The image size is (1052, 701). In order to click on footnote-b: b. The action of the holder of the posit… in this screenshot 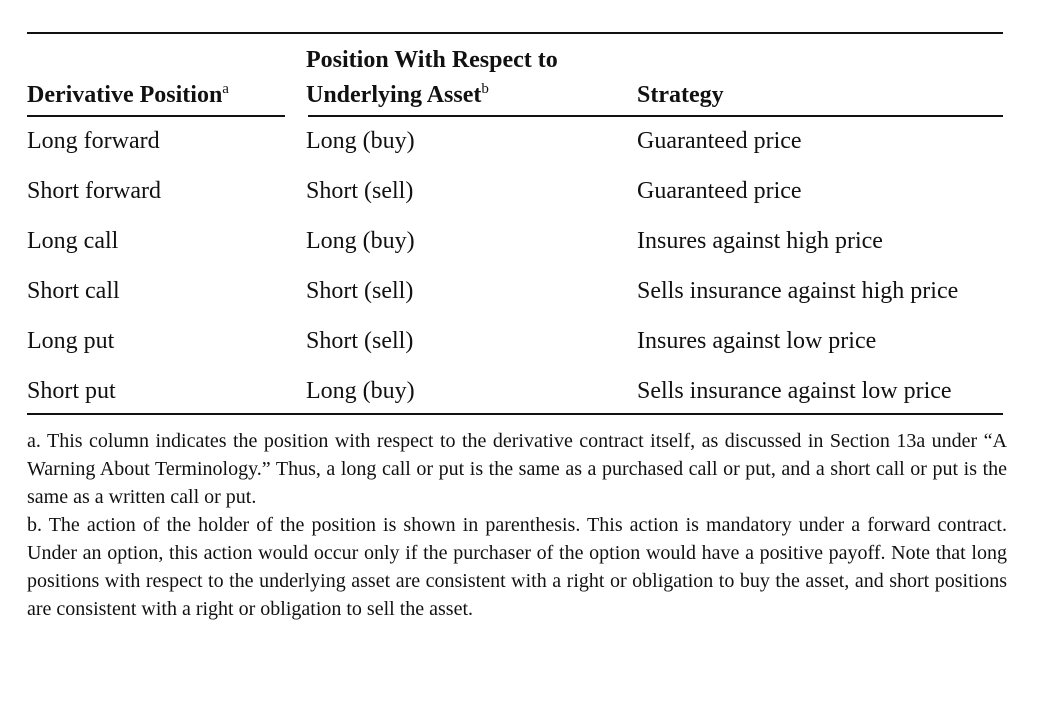, I will do `click(517, 567)`.